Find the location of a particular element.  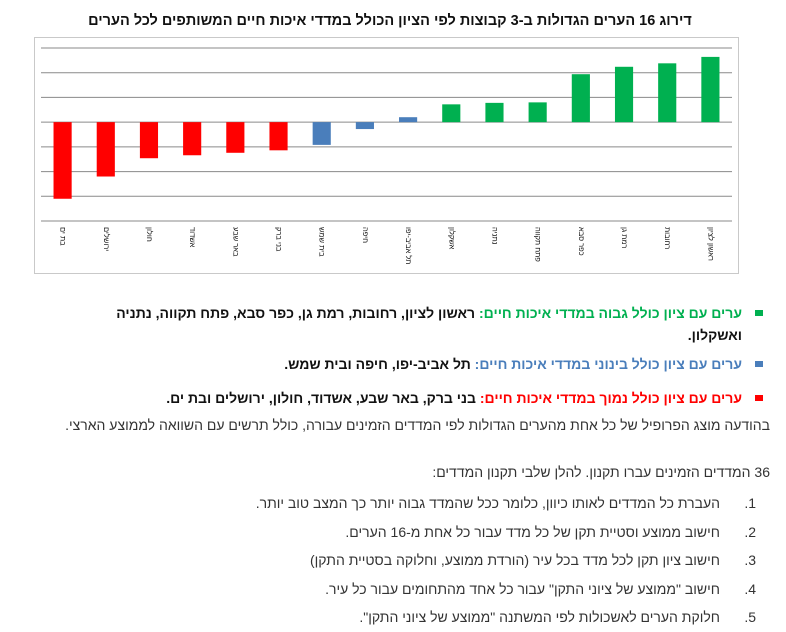

x-tick-label: ראשון לציון is located at coordinates (710, 244).